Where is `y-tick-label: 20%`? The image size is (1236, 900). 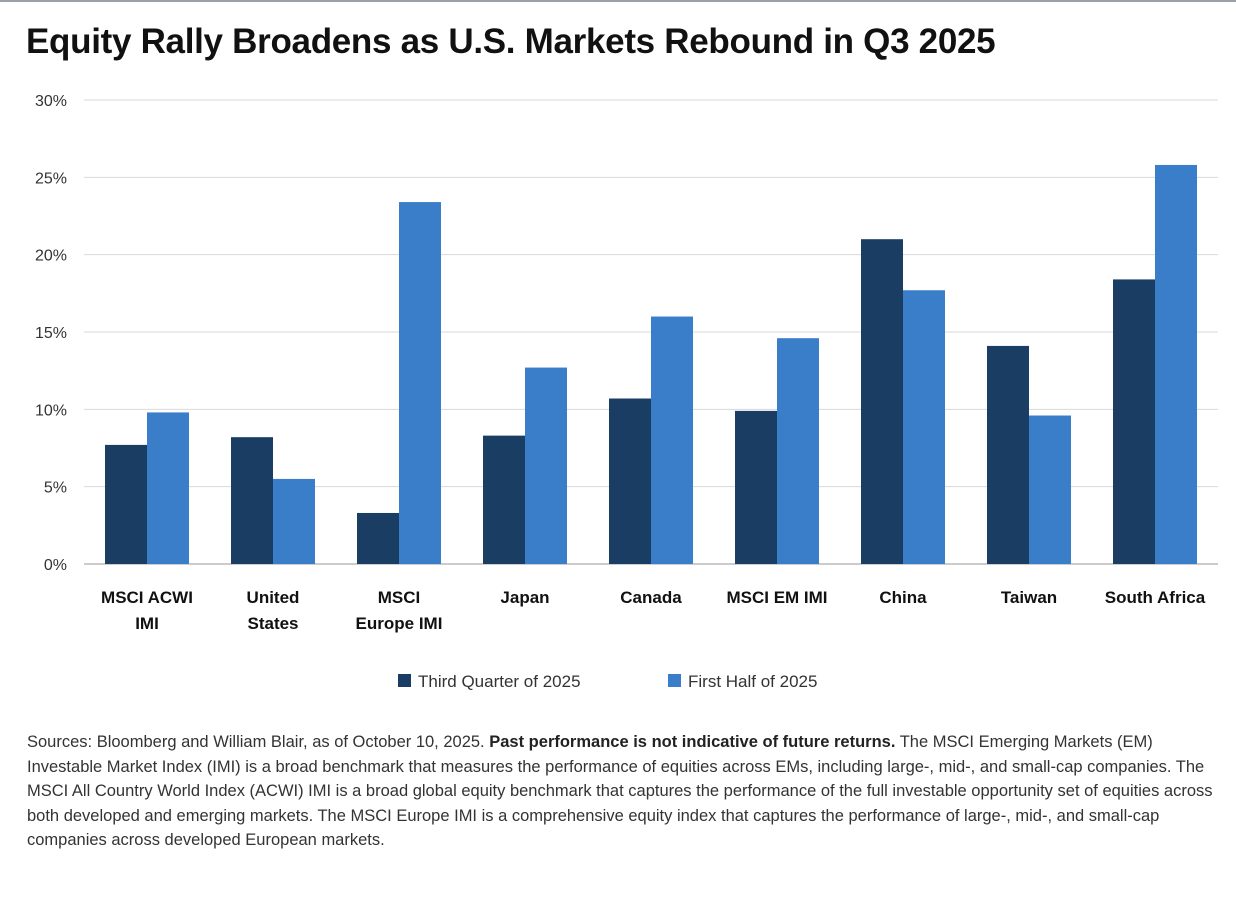
y-tick-label: 20% is located at coordinates (51, 256).